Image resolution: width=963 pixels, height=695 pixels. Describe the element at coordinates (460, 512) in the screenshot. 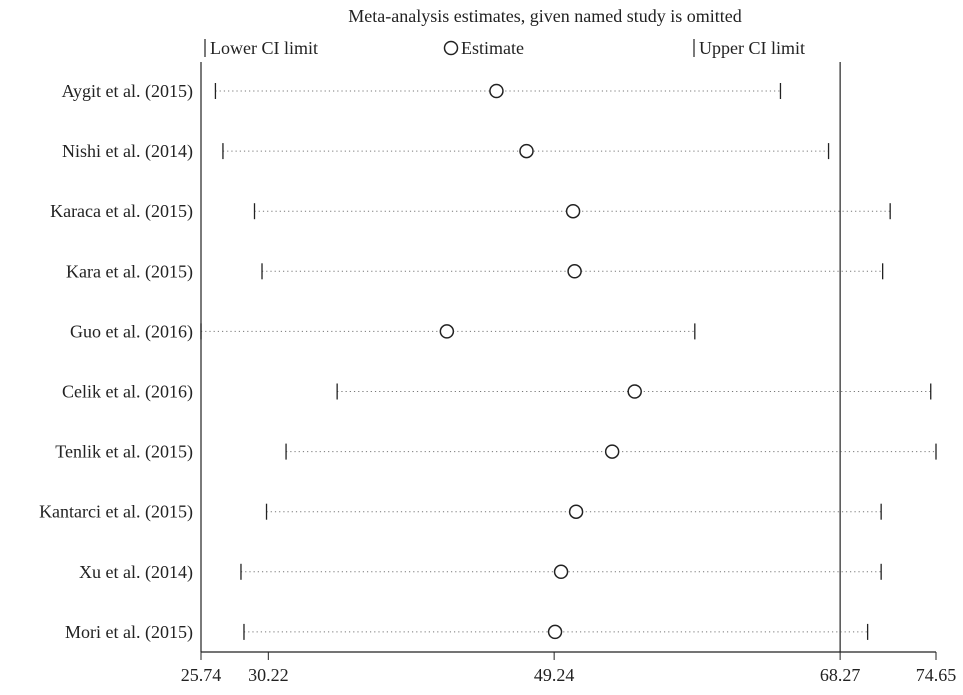

I see `study-row: Kantarci et al. (2015)` at that location.